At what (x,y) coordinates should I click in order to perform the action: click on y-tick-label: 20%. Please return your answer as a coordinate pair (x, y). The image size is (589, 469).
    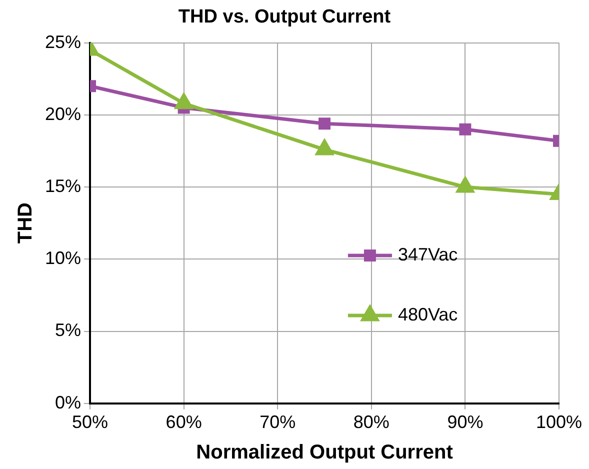
    Looking at the image, I should click on (63, 114).